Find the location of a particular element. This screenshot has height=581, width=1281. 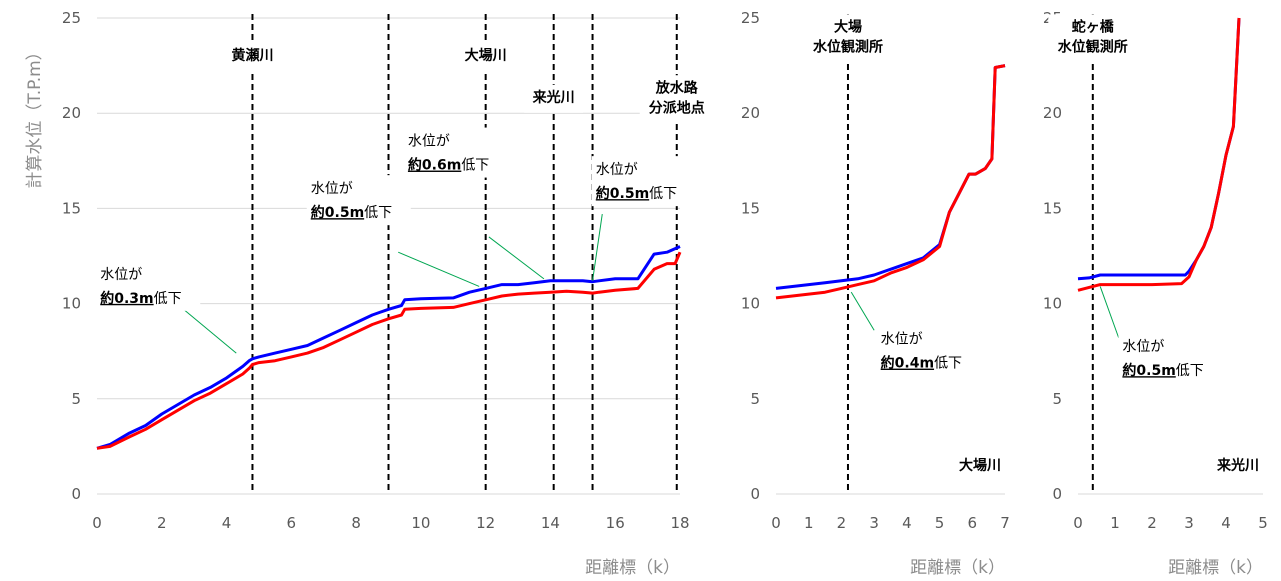

x-tick-label: 7 is located at coordinates (1005, 523).